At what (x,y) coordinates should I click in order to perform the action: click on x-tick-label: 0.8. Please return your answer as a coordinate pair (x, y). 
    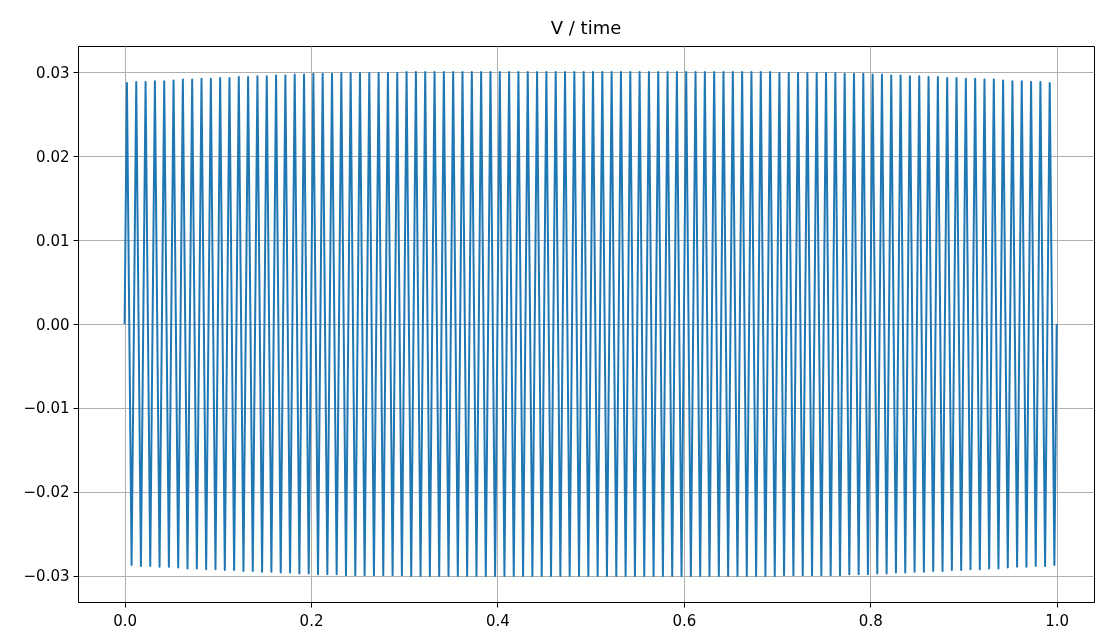
    Looking at the image, I should click on (870, 620).